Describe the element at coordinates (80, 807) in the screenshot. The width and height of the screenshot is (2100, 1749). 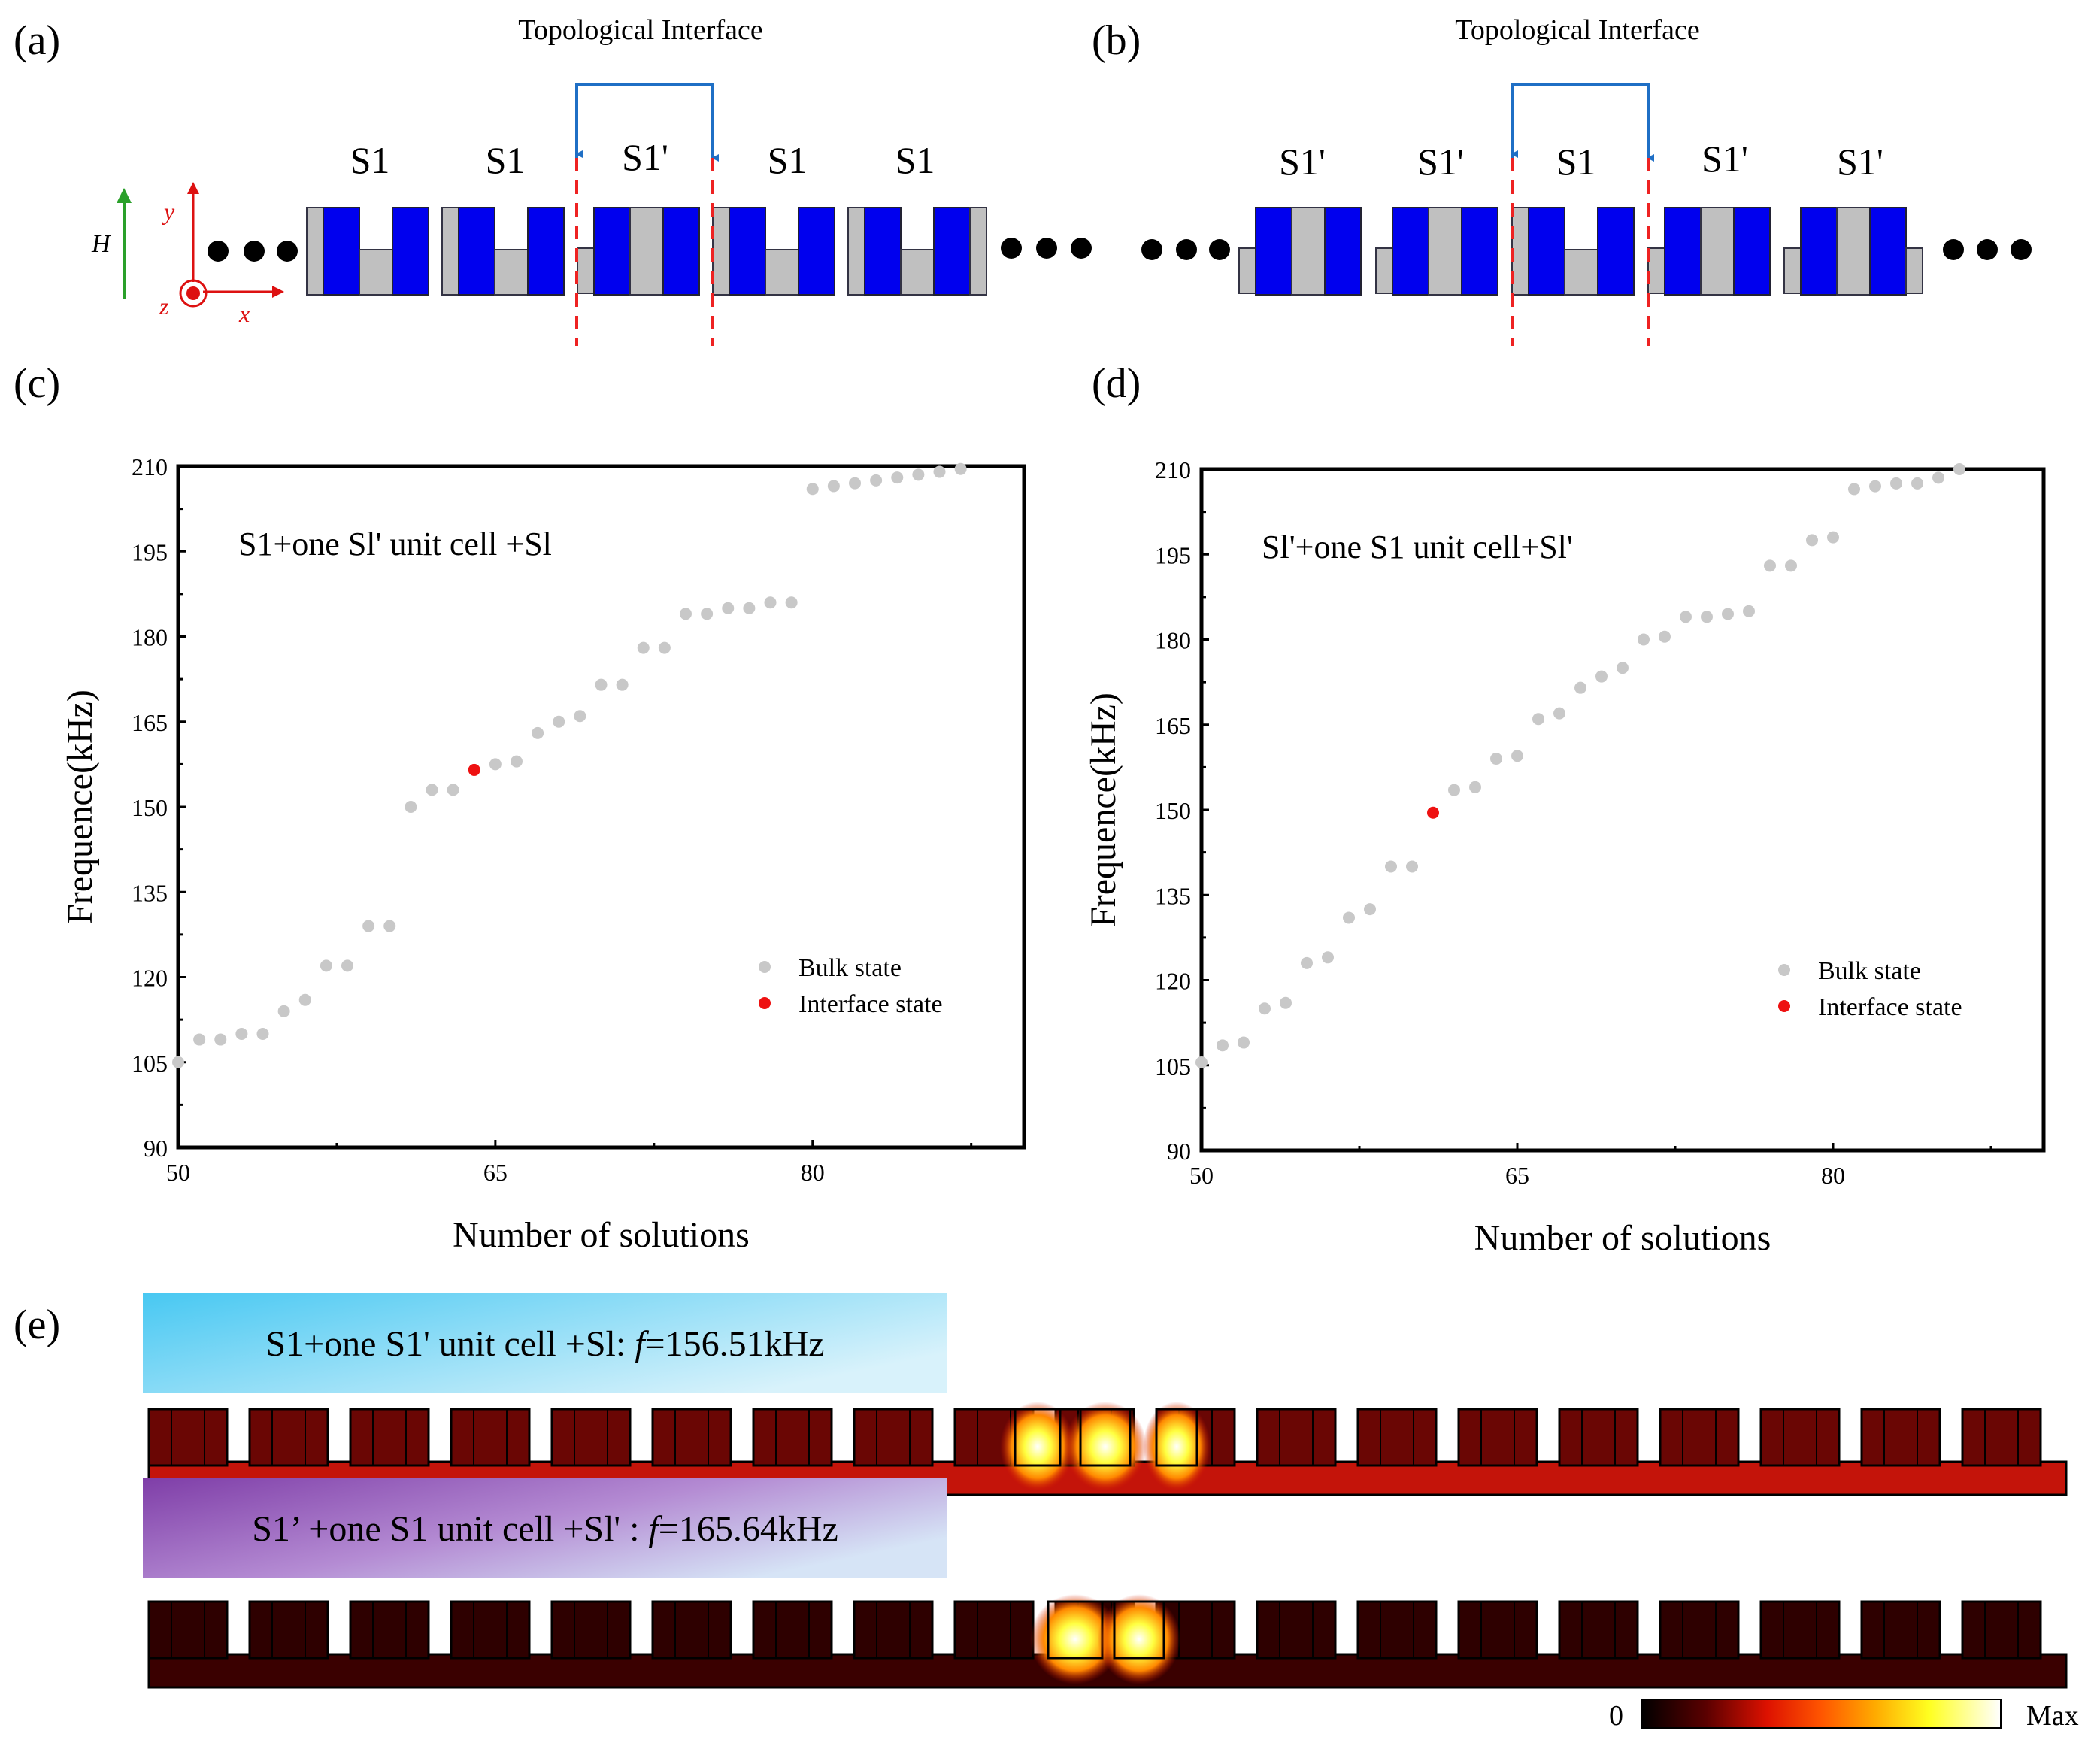
I see `y-axis-label: Frequence(kHz)` at that location.